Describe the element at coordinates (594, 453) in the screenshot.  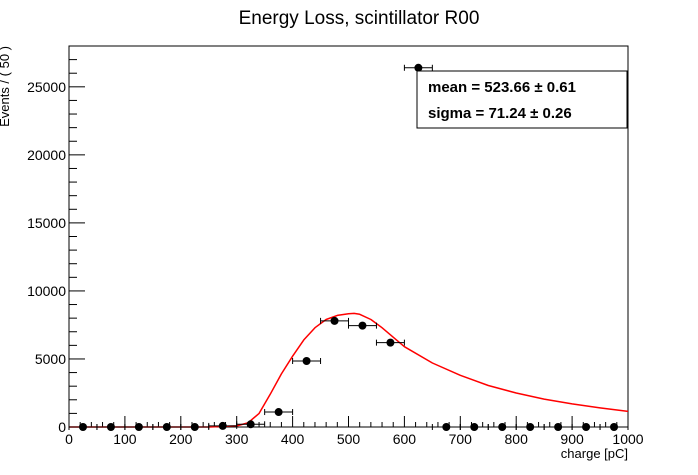
I see `x-axis-label: charge [pC]` at that location.